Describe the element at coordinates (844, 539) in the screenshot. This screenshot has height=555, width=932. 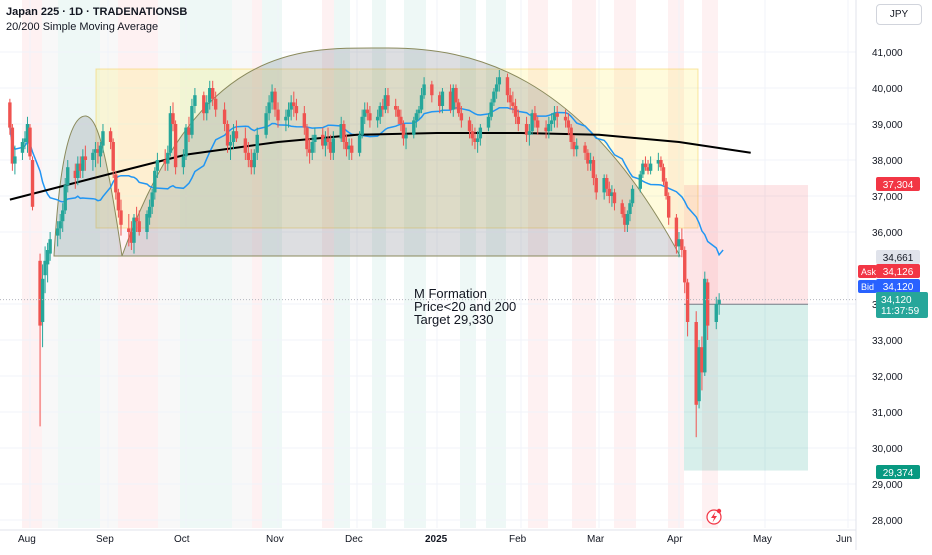
I see `x-tick-label: Jun` at that location.